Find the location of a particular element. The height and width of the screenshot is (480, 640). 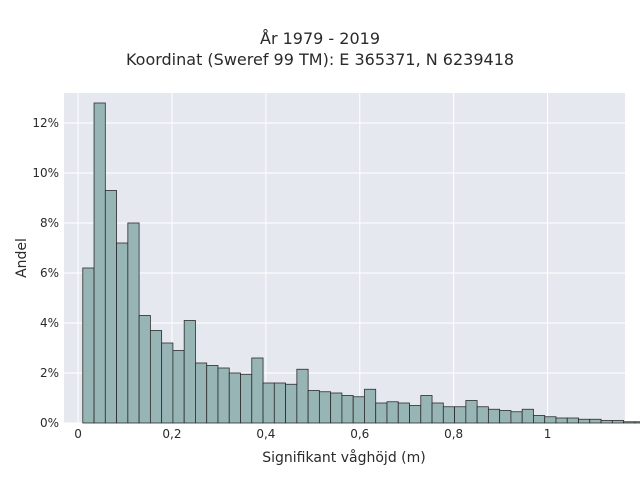

y-tick-label: 2% is located at coordinates (49, 373).